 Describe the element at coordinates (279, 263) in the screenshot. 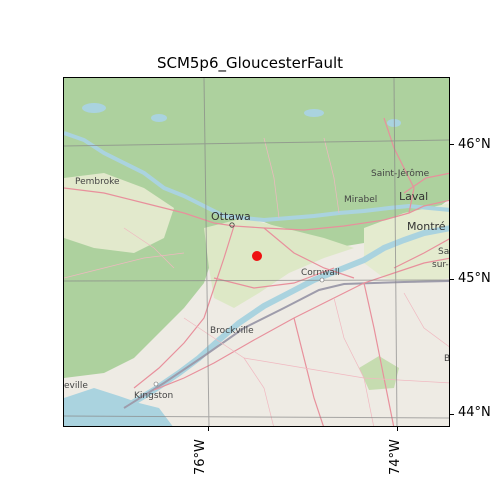

I see `farmland-area` at that location.